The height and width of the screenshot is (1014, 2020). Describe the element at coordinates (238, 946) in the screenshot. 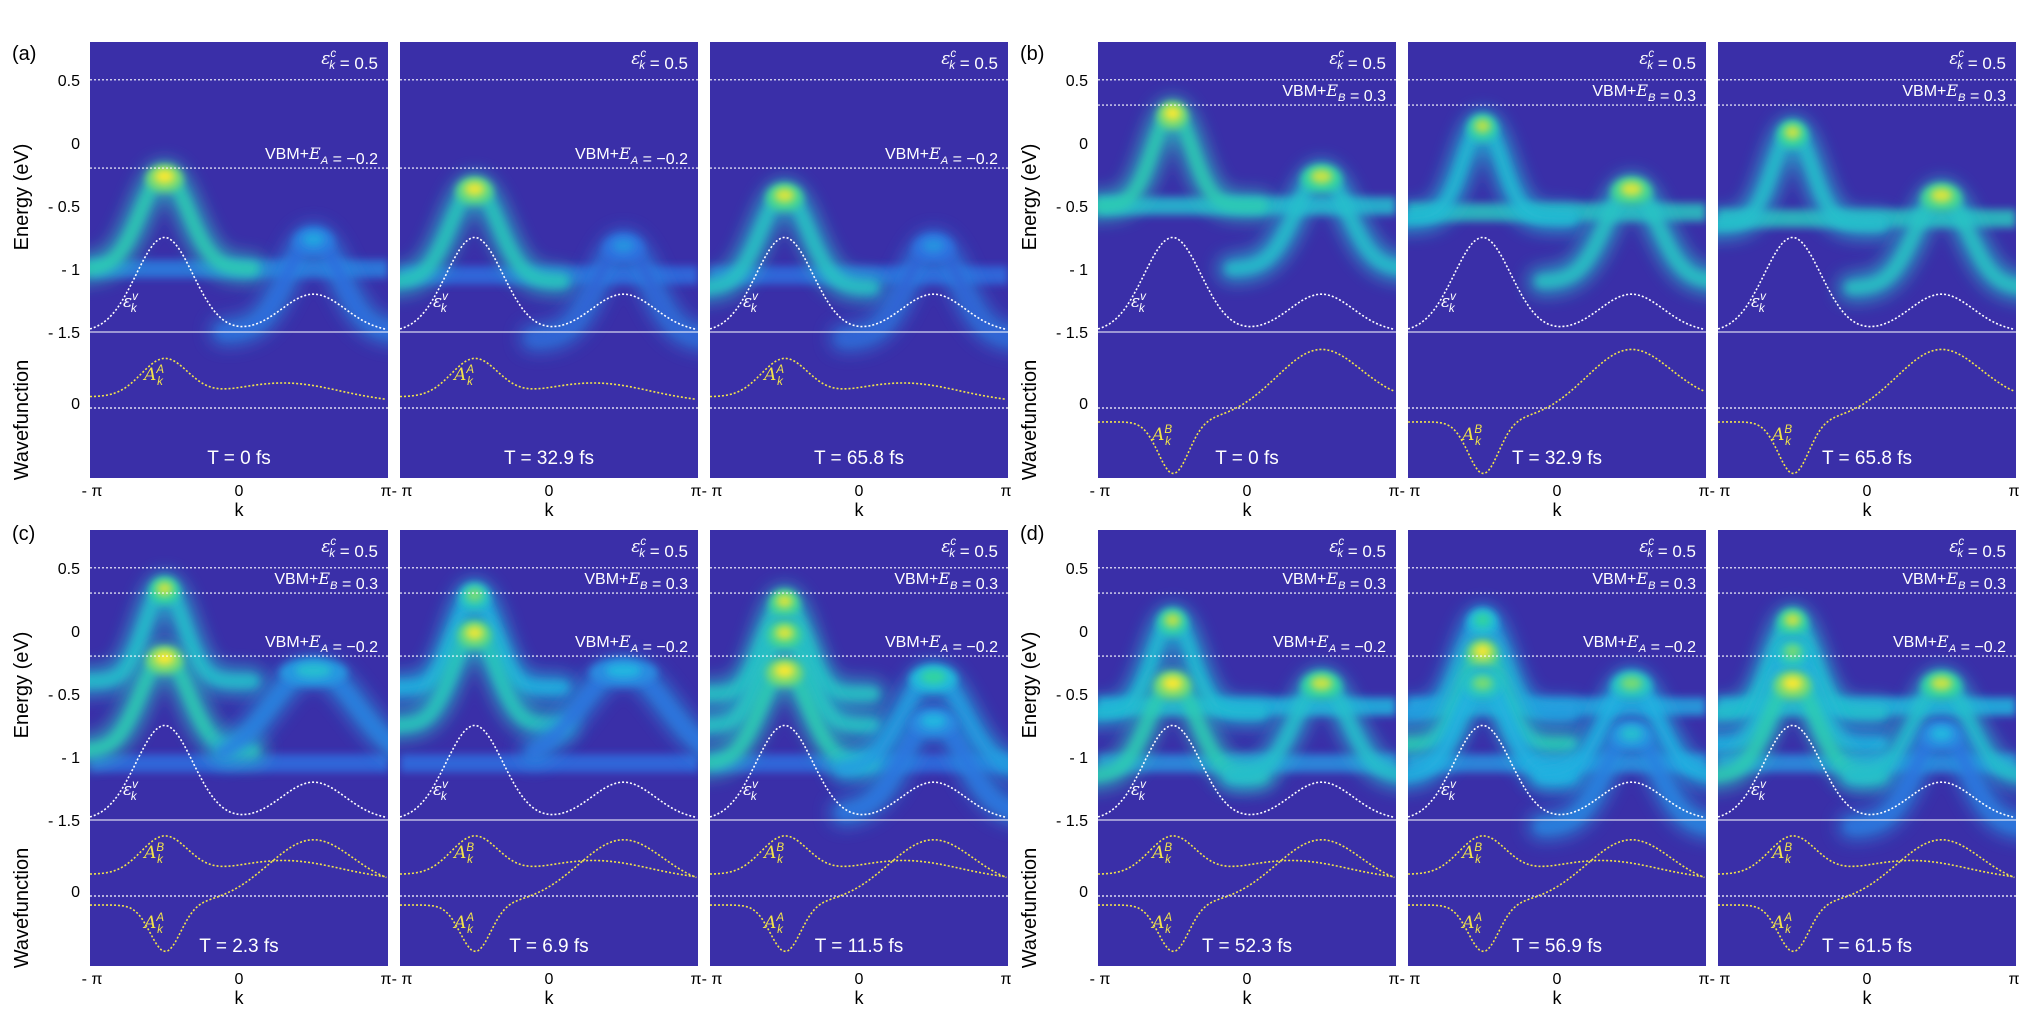

I see `time-label: T = 2.3 fs` at that location.